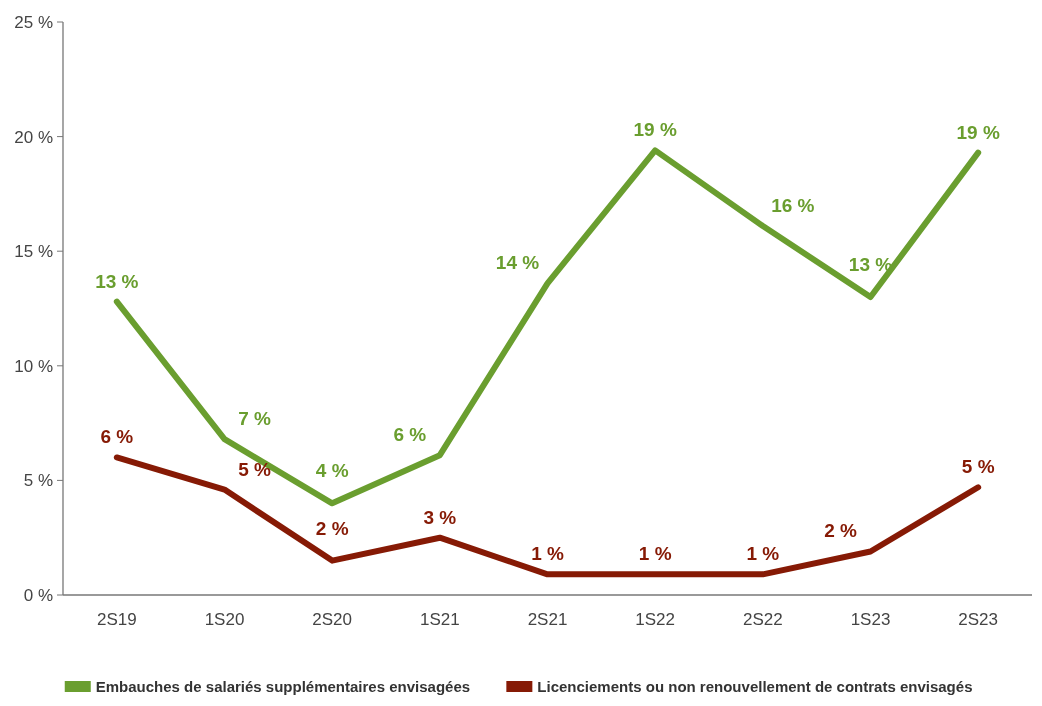  What do you see at coordinates (33, 22) in the screenshot?
I see `y-tick-label: 25 %` at bounding box center [33, 22].